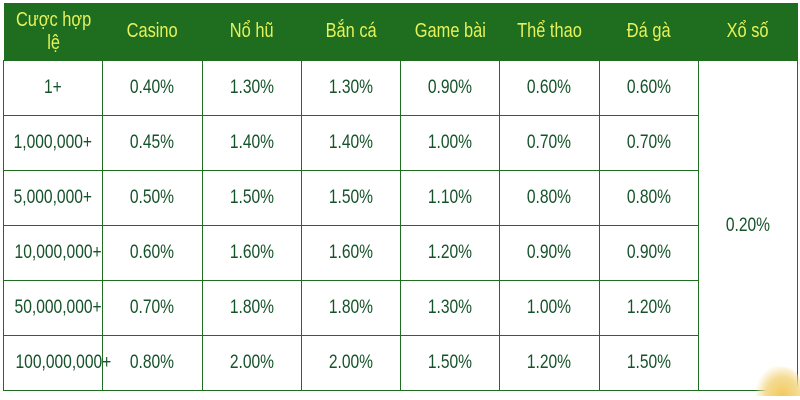  Describe the element at coordinates (63, 362) in the screenshot. I see `cell-value: 100,000,000+` at that location.